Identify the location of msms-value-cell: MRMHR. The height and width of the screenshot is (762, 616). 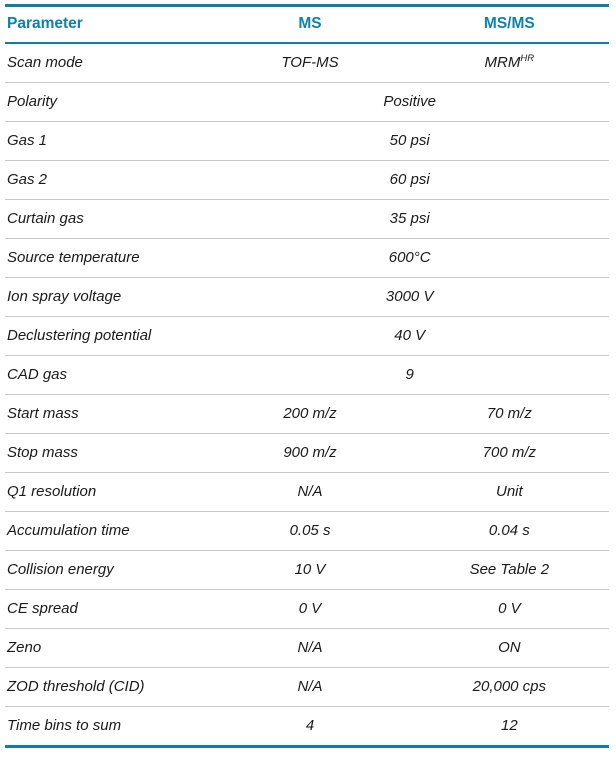
(509, 63).